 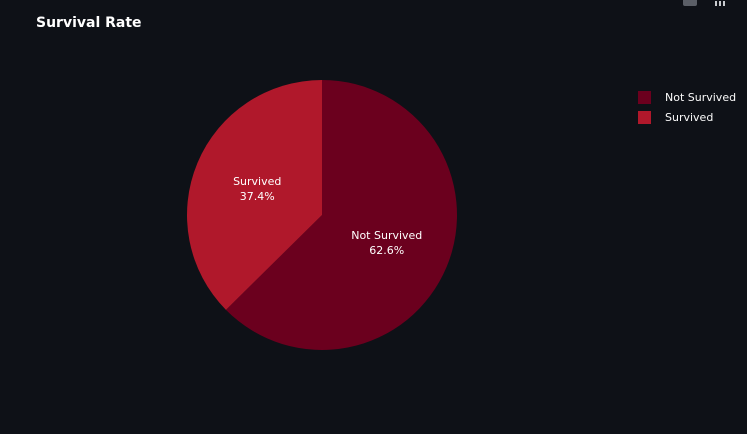 What do you see at coordinates (257, 196) in the screenshot?
I see `slice-percent: 37.4%` at bounding box center [257, 196].